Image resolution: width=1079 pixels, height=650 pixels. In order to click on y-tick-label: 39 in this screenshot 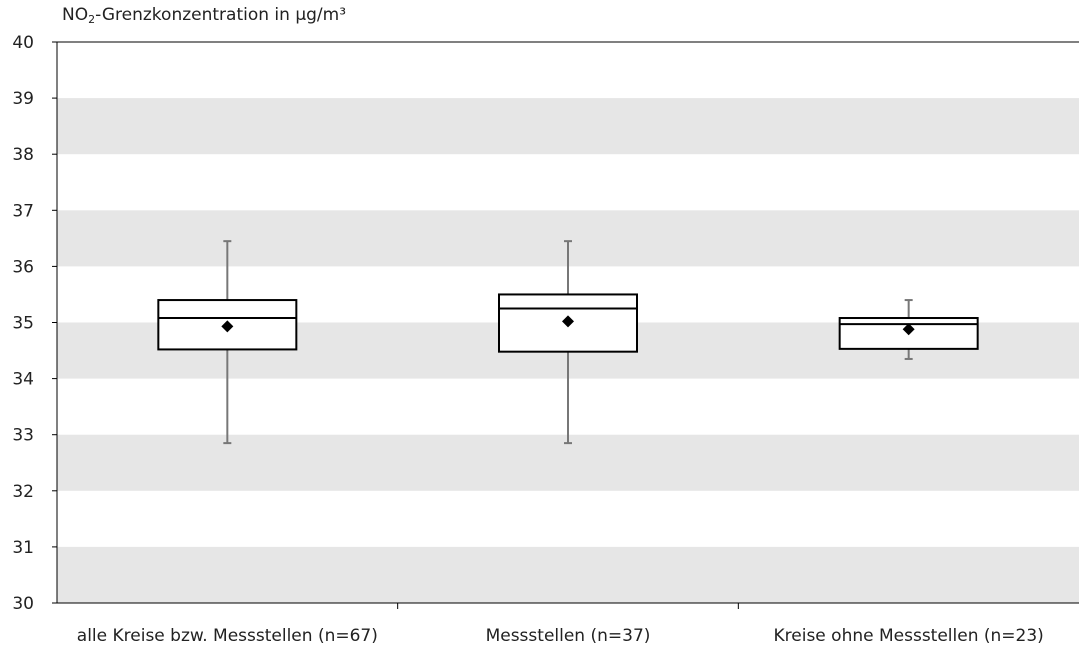, I will do `click(23, 99)`.